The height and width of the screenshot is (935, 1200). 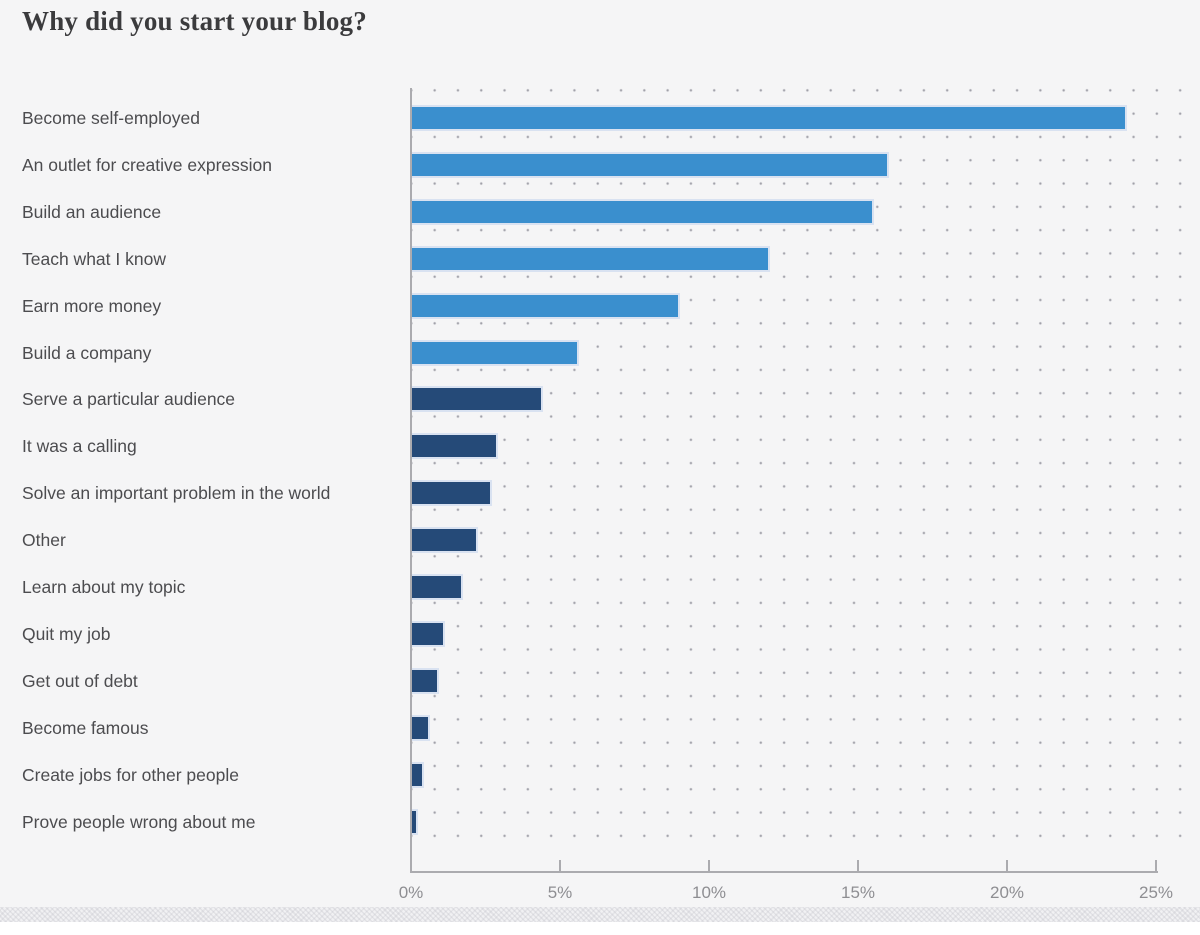 I want to click on category-label: Solve an important problem in the world, so click(x=176, y=493).